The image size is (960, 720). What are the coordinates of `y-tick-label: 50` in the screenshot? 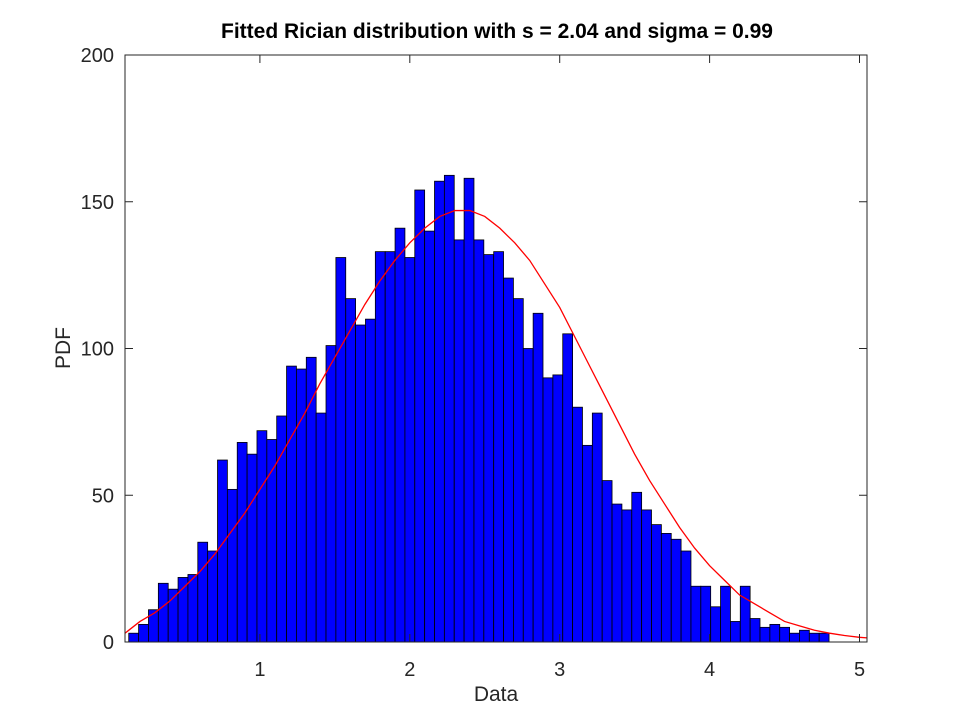 It's located at (103, 496).